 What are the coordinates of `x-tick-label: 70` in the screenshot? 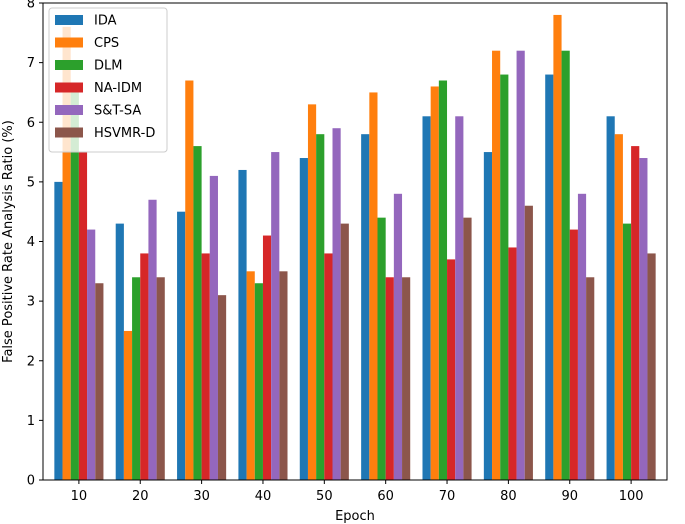 It's located at (447, 496).